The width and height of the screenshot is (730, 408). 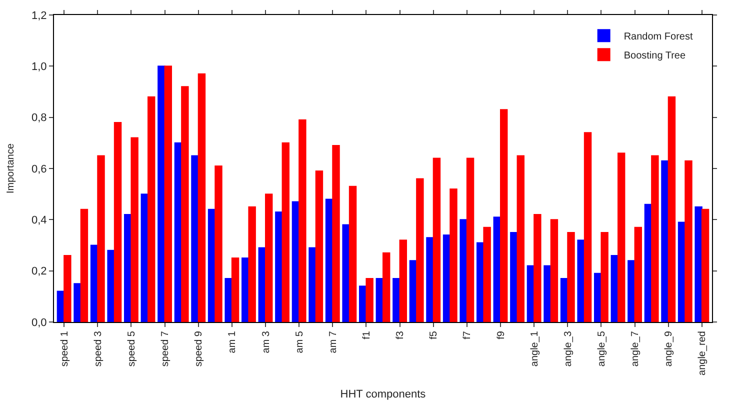 What do you see at coordinates (366, 335) in the screenshot?
I see `x-tick-label: f1` at bounding box center [366, 335].